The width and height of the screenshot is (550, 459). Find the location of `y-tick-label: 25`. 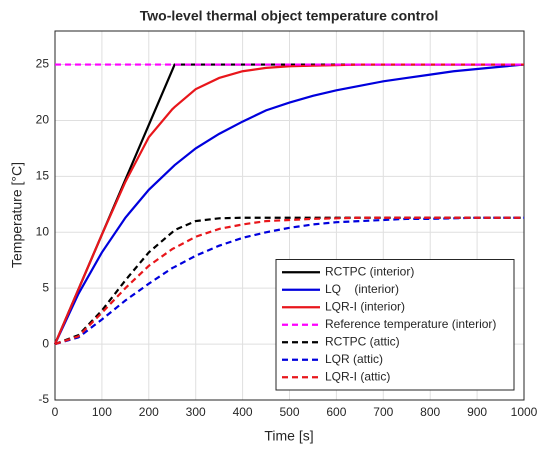

y-tick-label: 25 is located at coordinates (43, 64).